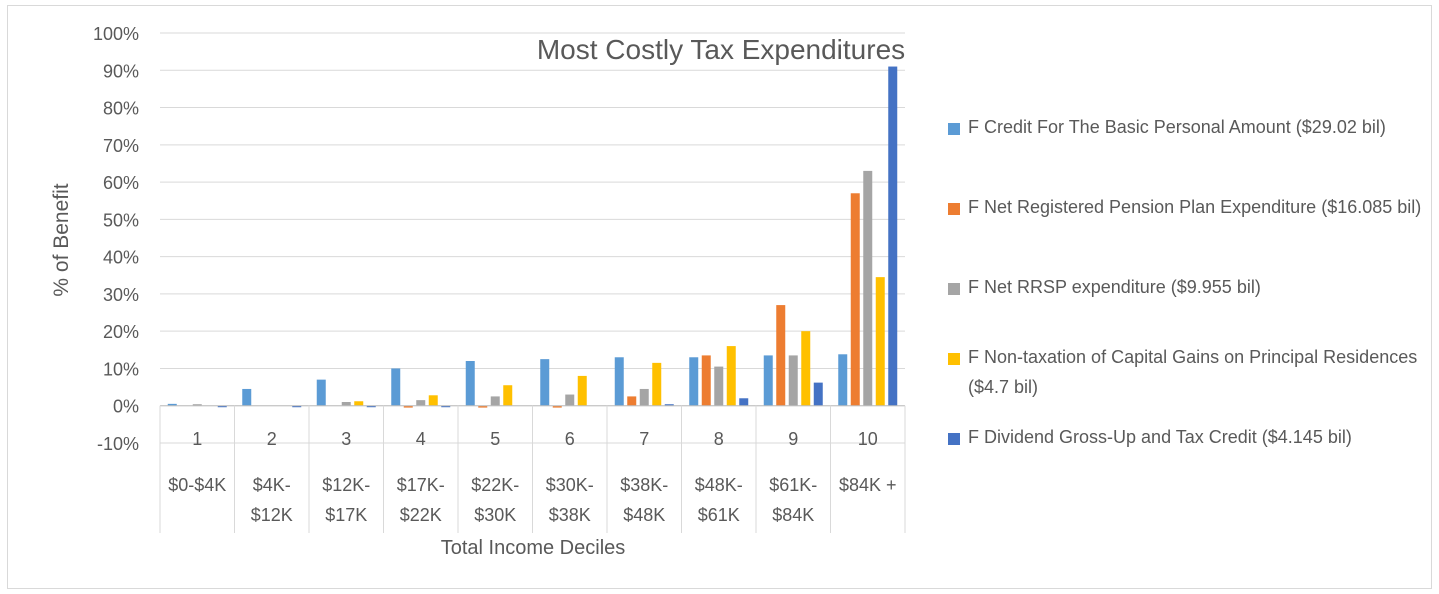 The height and width of the screenshot is (594, 1439). Describe the element at coordinates (570, 485) in the screenshot. I see `x-range-label: $30K-` at that location.